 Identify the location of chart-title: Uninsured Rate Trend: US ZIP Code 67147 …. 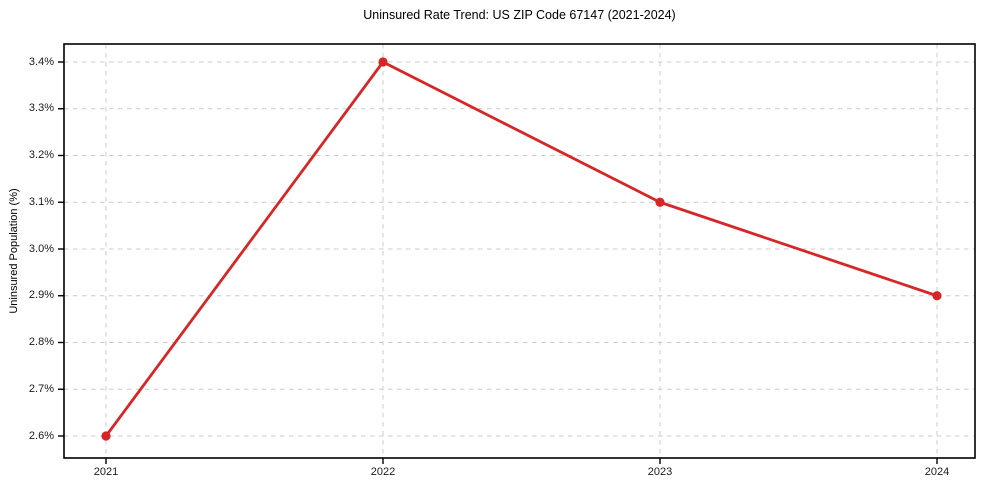
(519, 15).